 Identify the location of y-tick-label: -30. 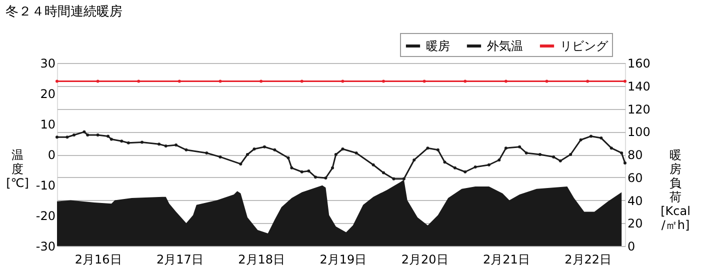
(46, 247).